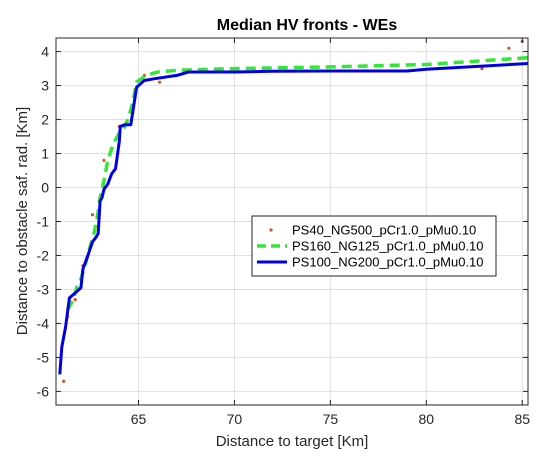  Describe the element at coordinates (388, 246) in the screenshot. I see `legend-label-ps160: PS160_NG125_pCr1.0_pMu0.10` at that location.